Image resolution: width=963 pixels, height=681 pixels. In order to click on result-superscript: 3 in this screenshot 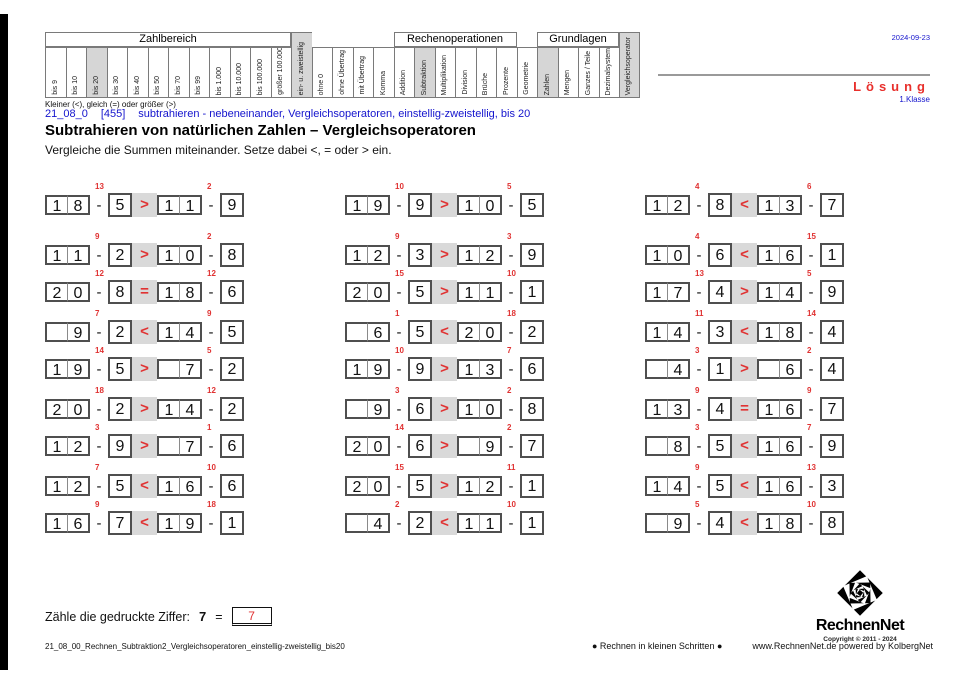, I will do `click(697, 350)`.